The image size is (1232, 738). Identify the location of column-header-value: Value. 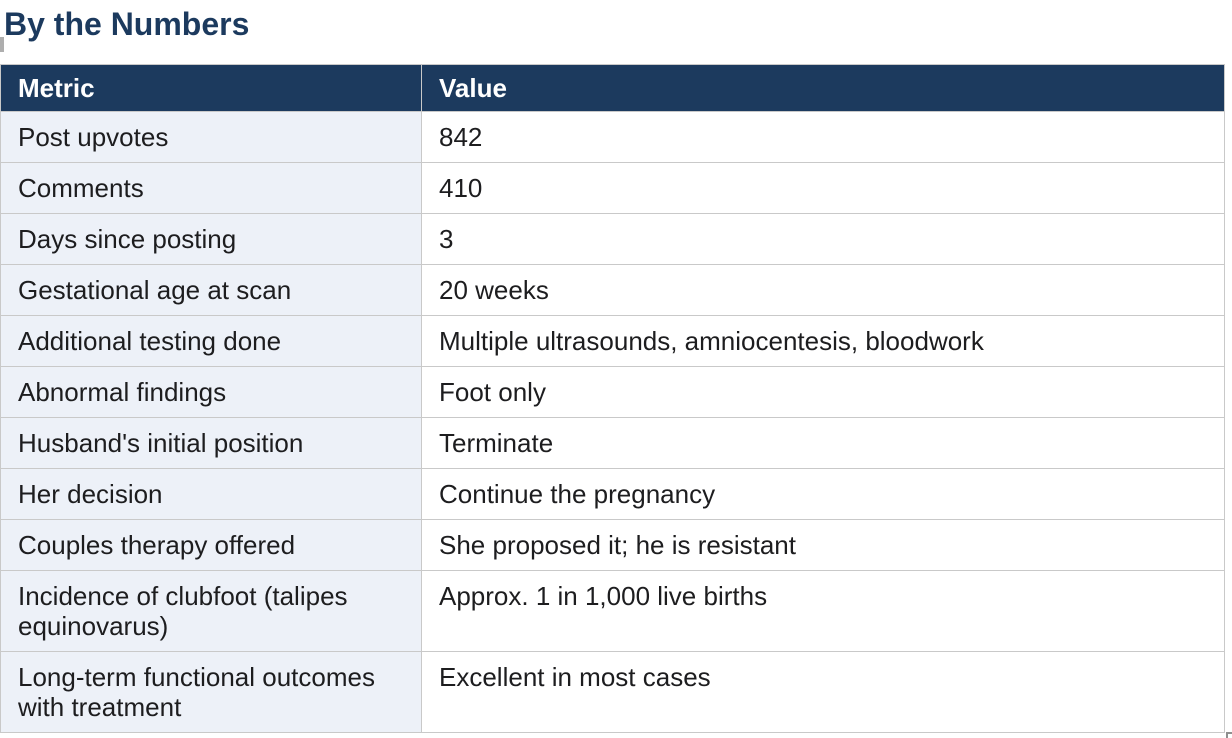
(823, 88).